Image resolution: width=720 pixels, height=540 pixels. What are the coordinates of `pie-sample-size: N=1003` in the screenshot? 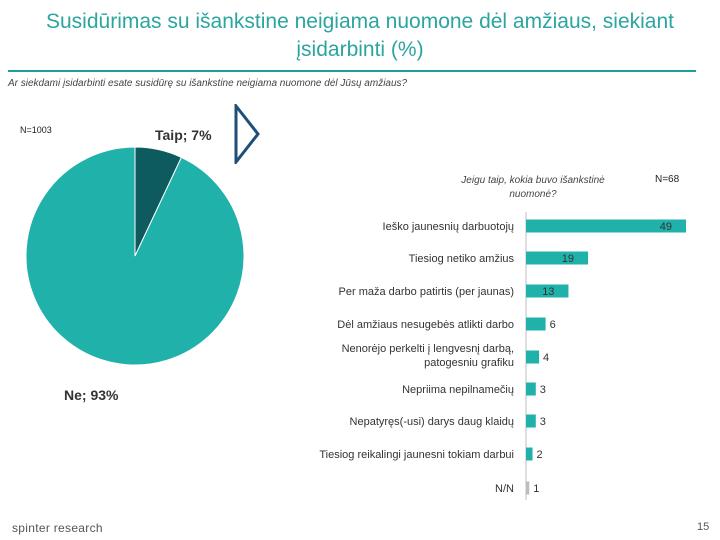 It's located at (36, 130).